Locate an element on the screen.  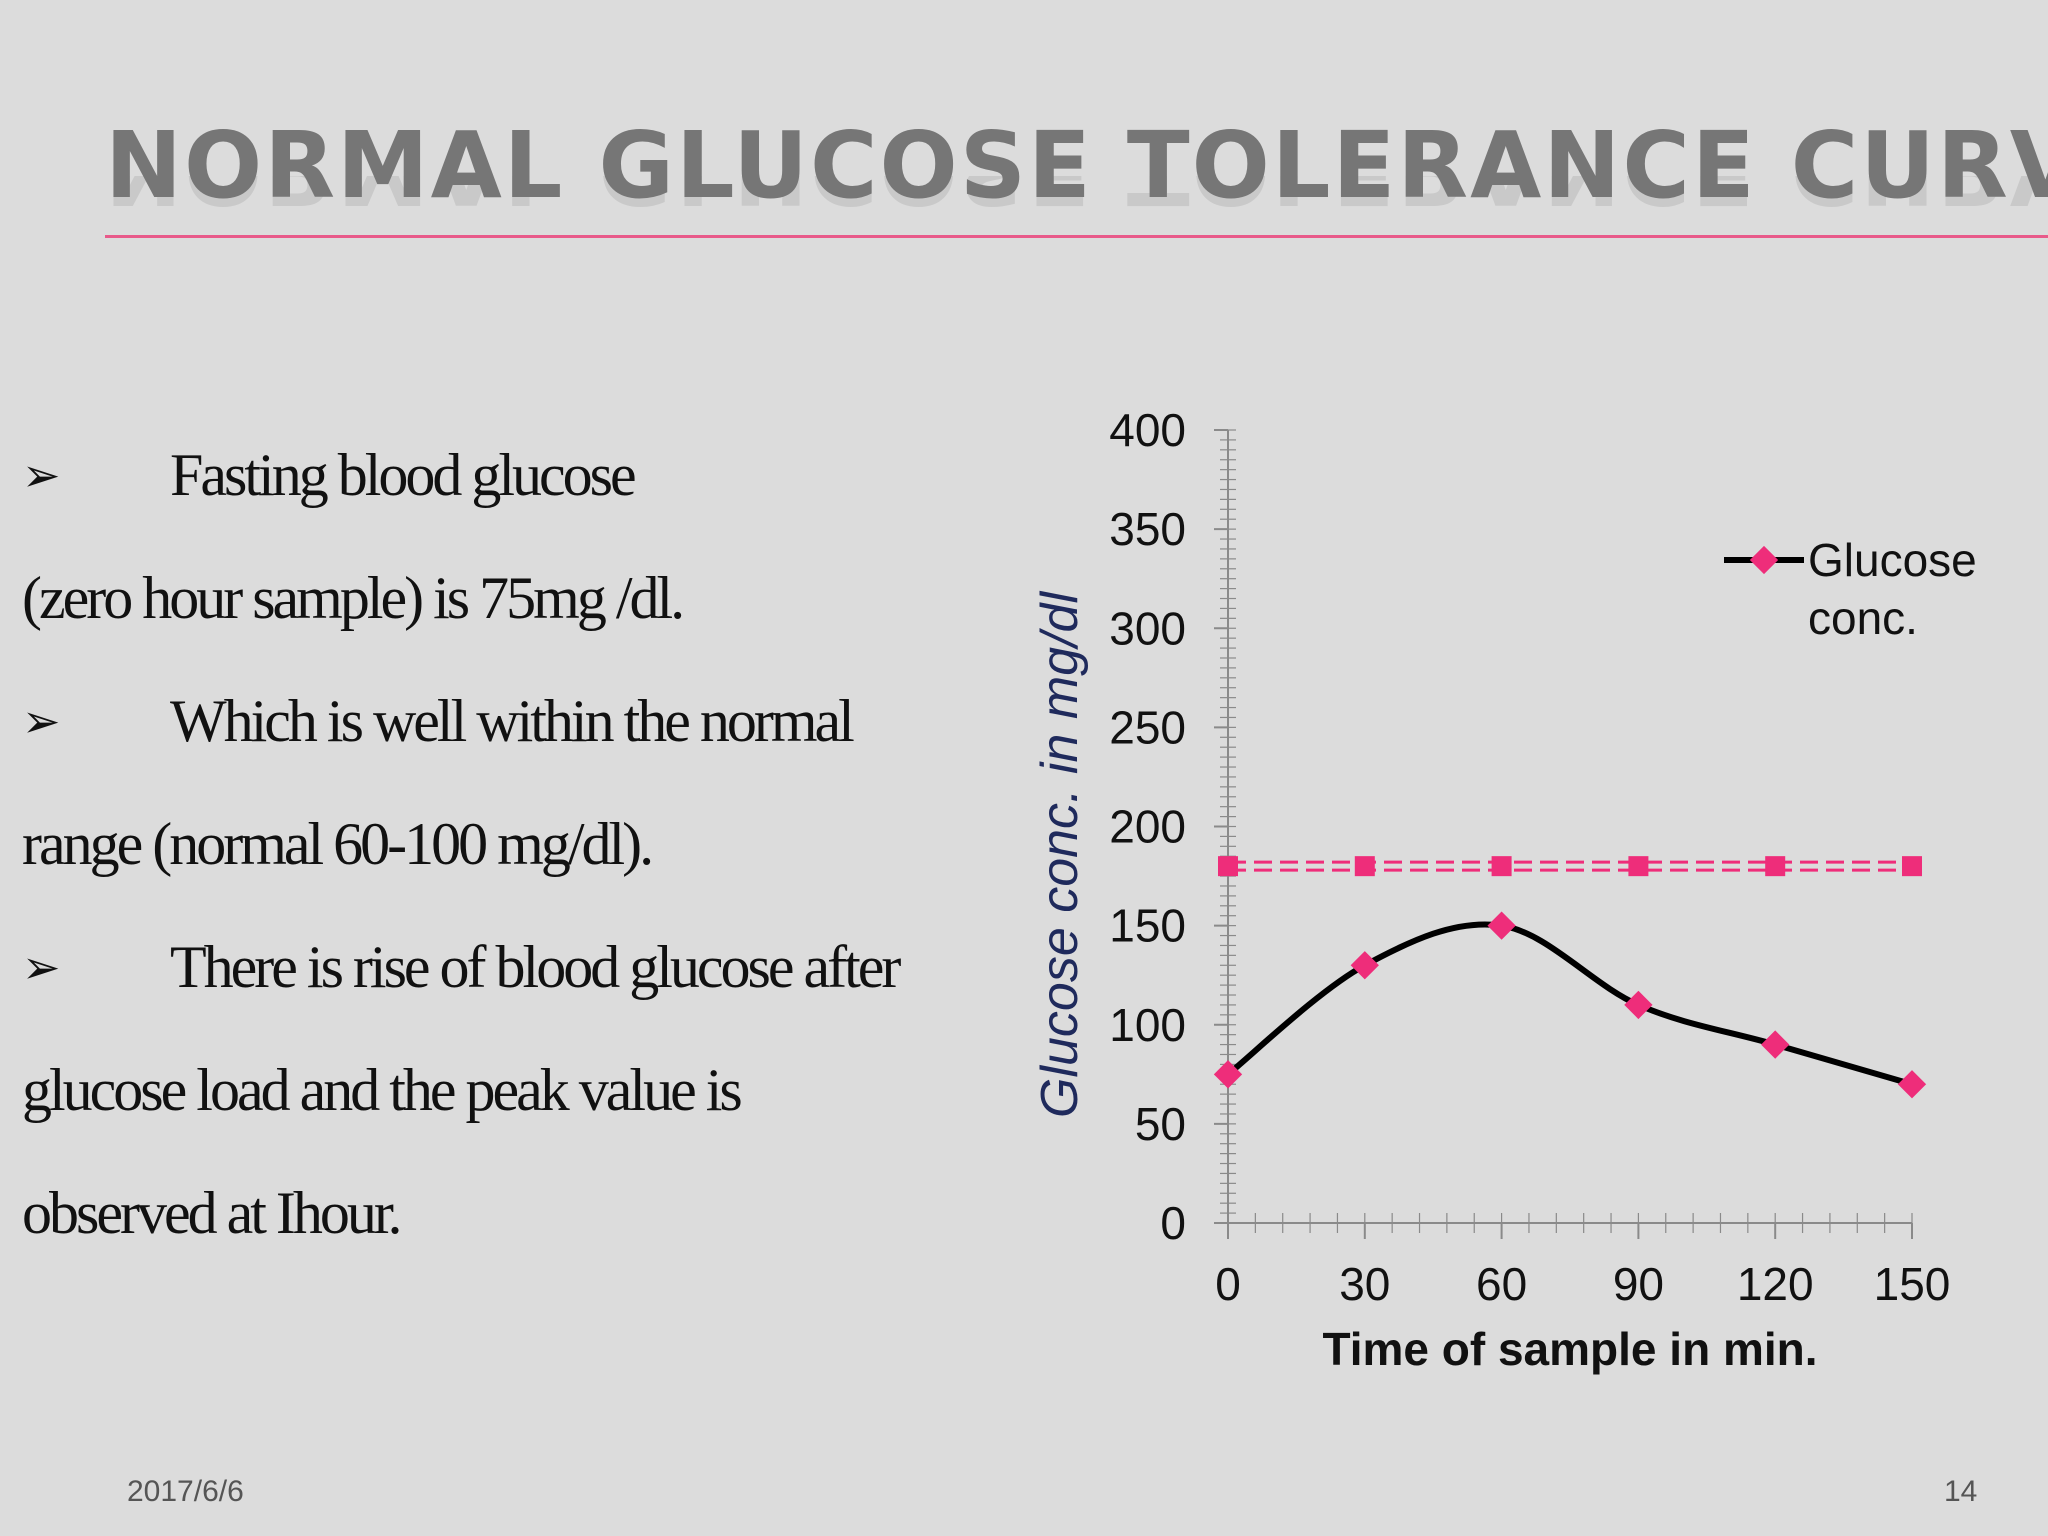
body-line-text: glucose load and the peak value is is located at coordinates (382, 1090).